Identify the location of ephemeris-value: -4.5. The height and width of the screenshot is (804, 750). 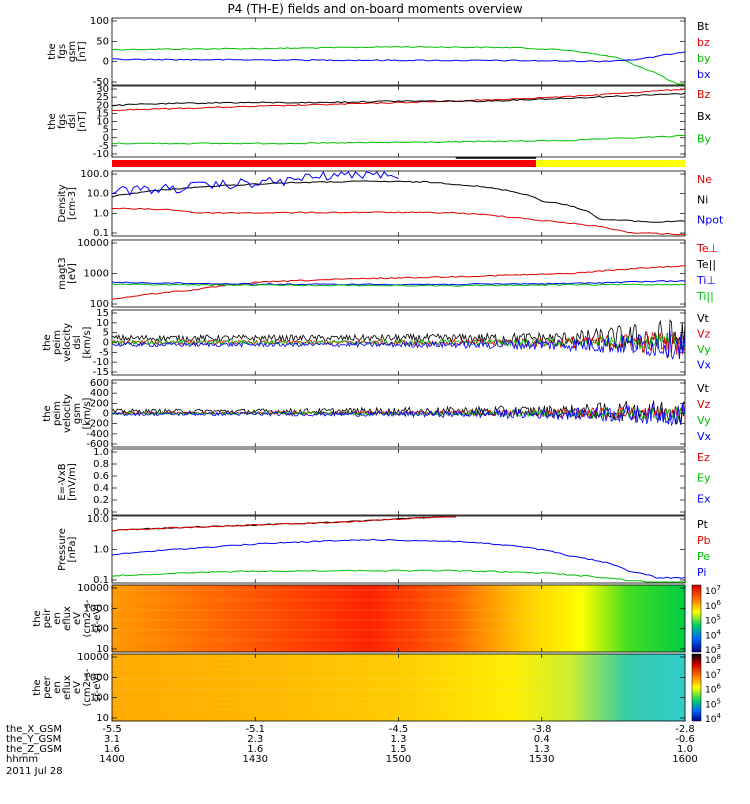
(399, 729).